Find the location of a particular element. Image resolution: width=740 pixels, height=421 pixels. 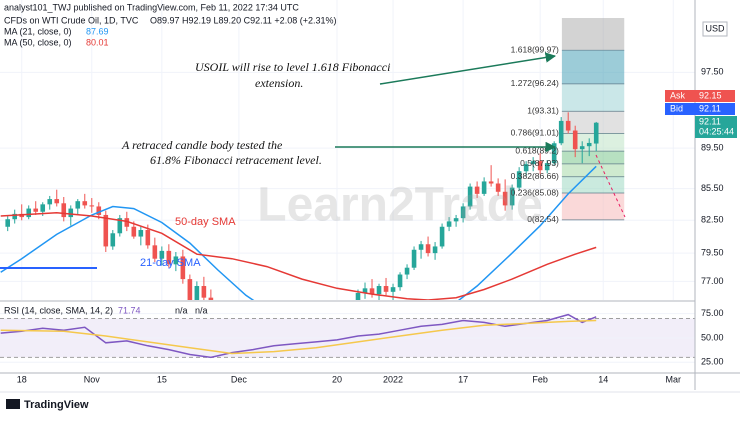

currency: USD is located at coordinates (715, 28).